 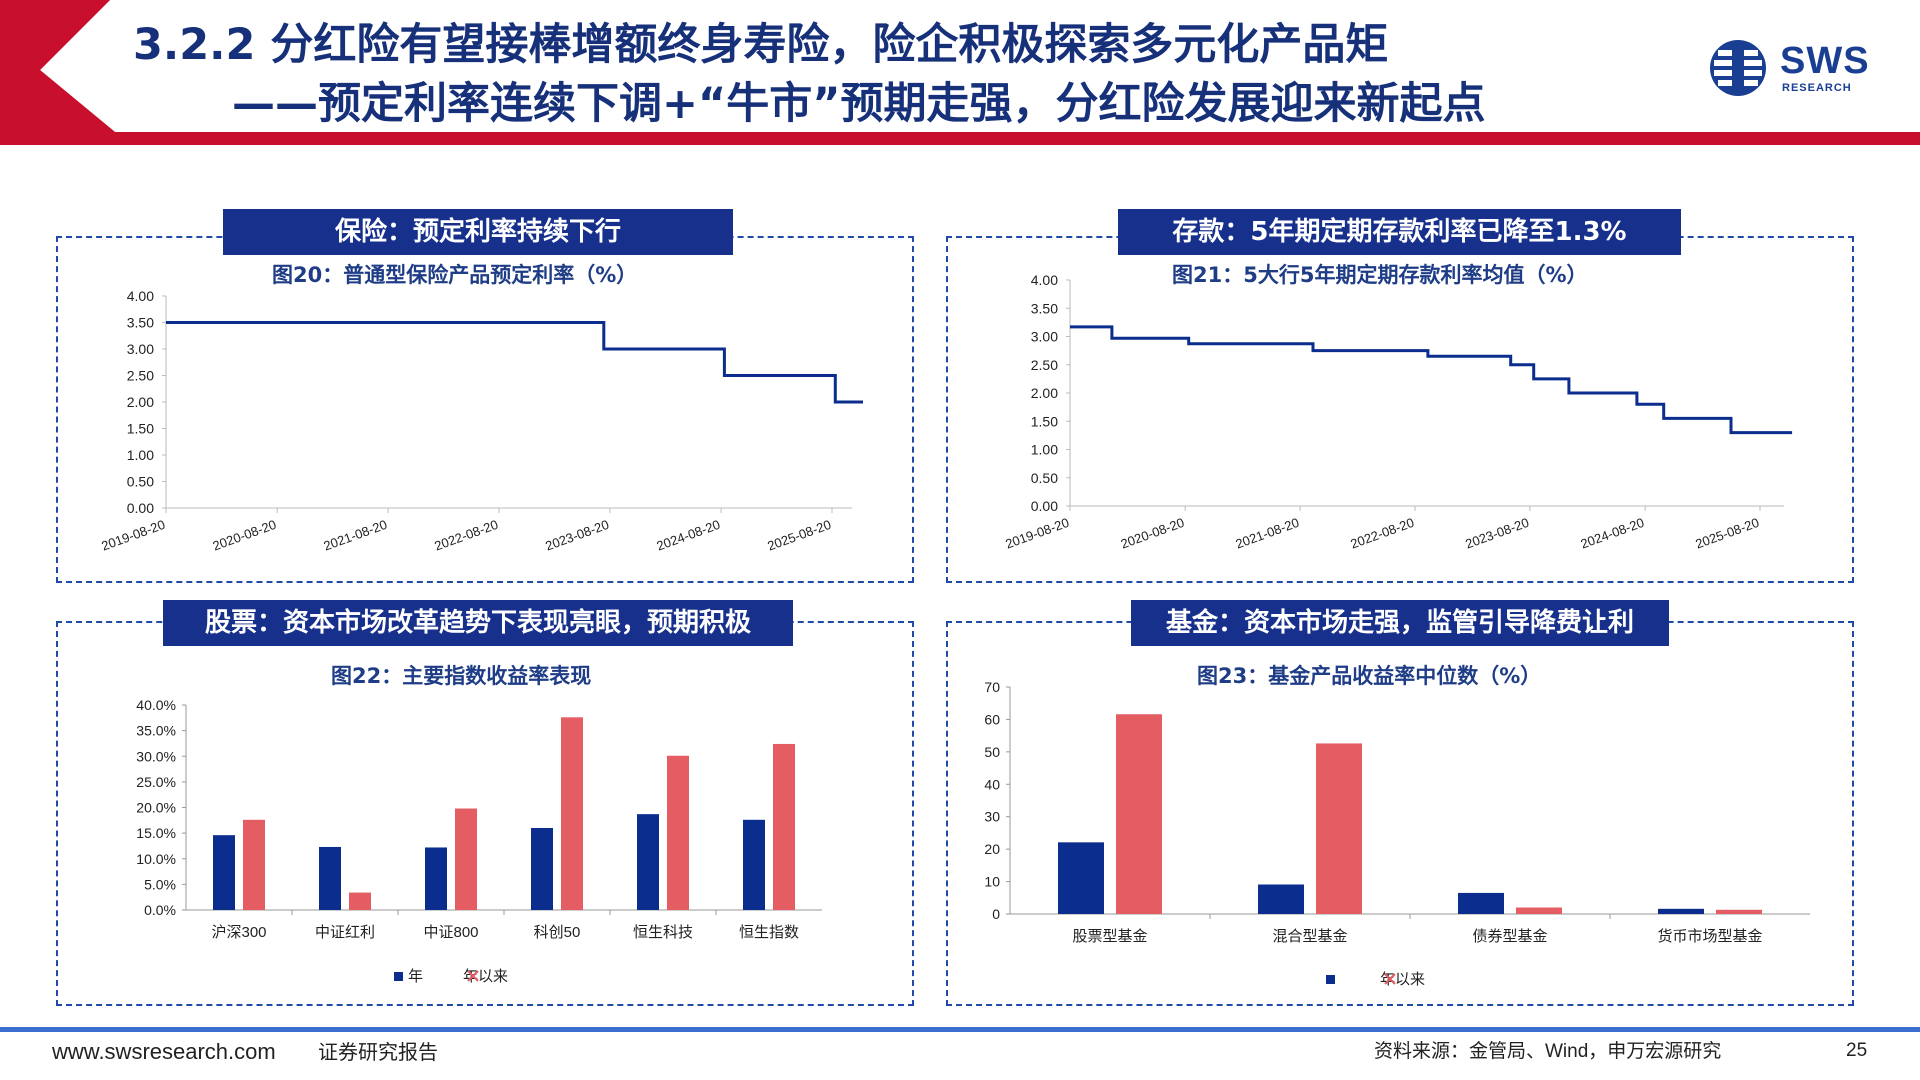 I want to click on panel-title-insurance: 保险：预定利率持续下行, so click(x=478, y=232).